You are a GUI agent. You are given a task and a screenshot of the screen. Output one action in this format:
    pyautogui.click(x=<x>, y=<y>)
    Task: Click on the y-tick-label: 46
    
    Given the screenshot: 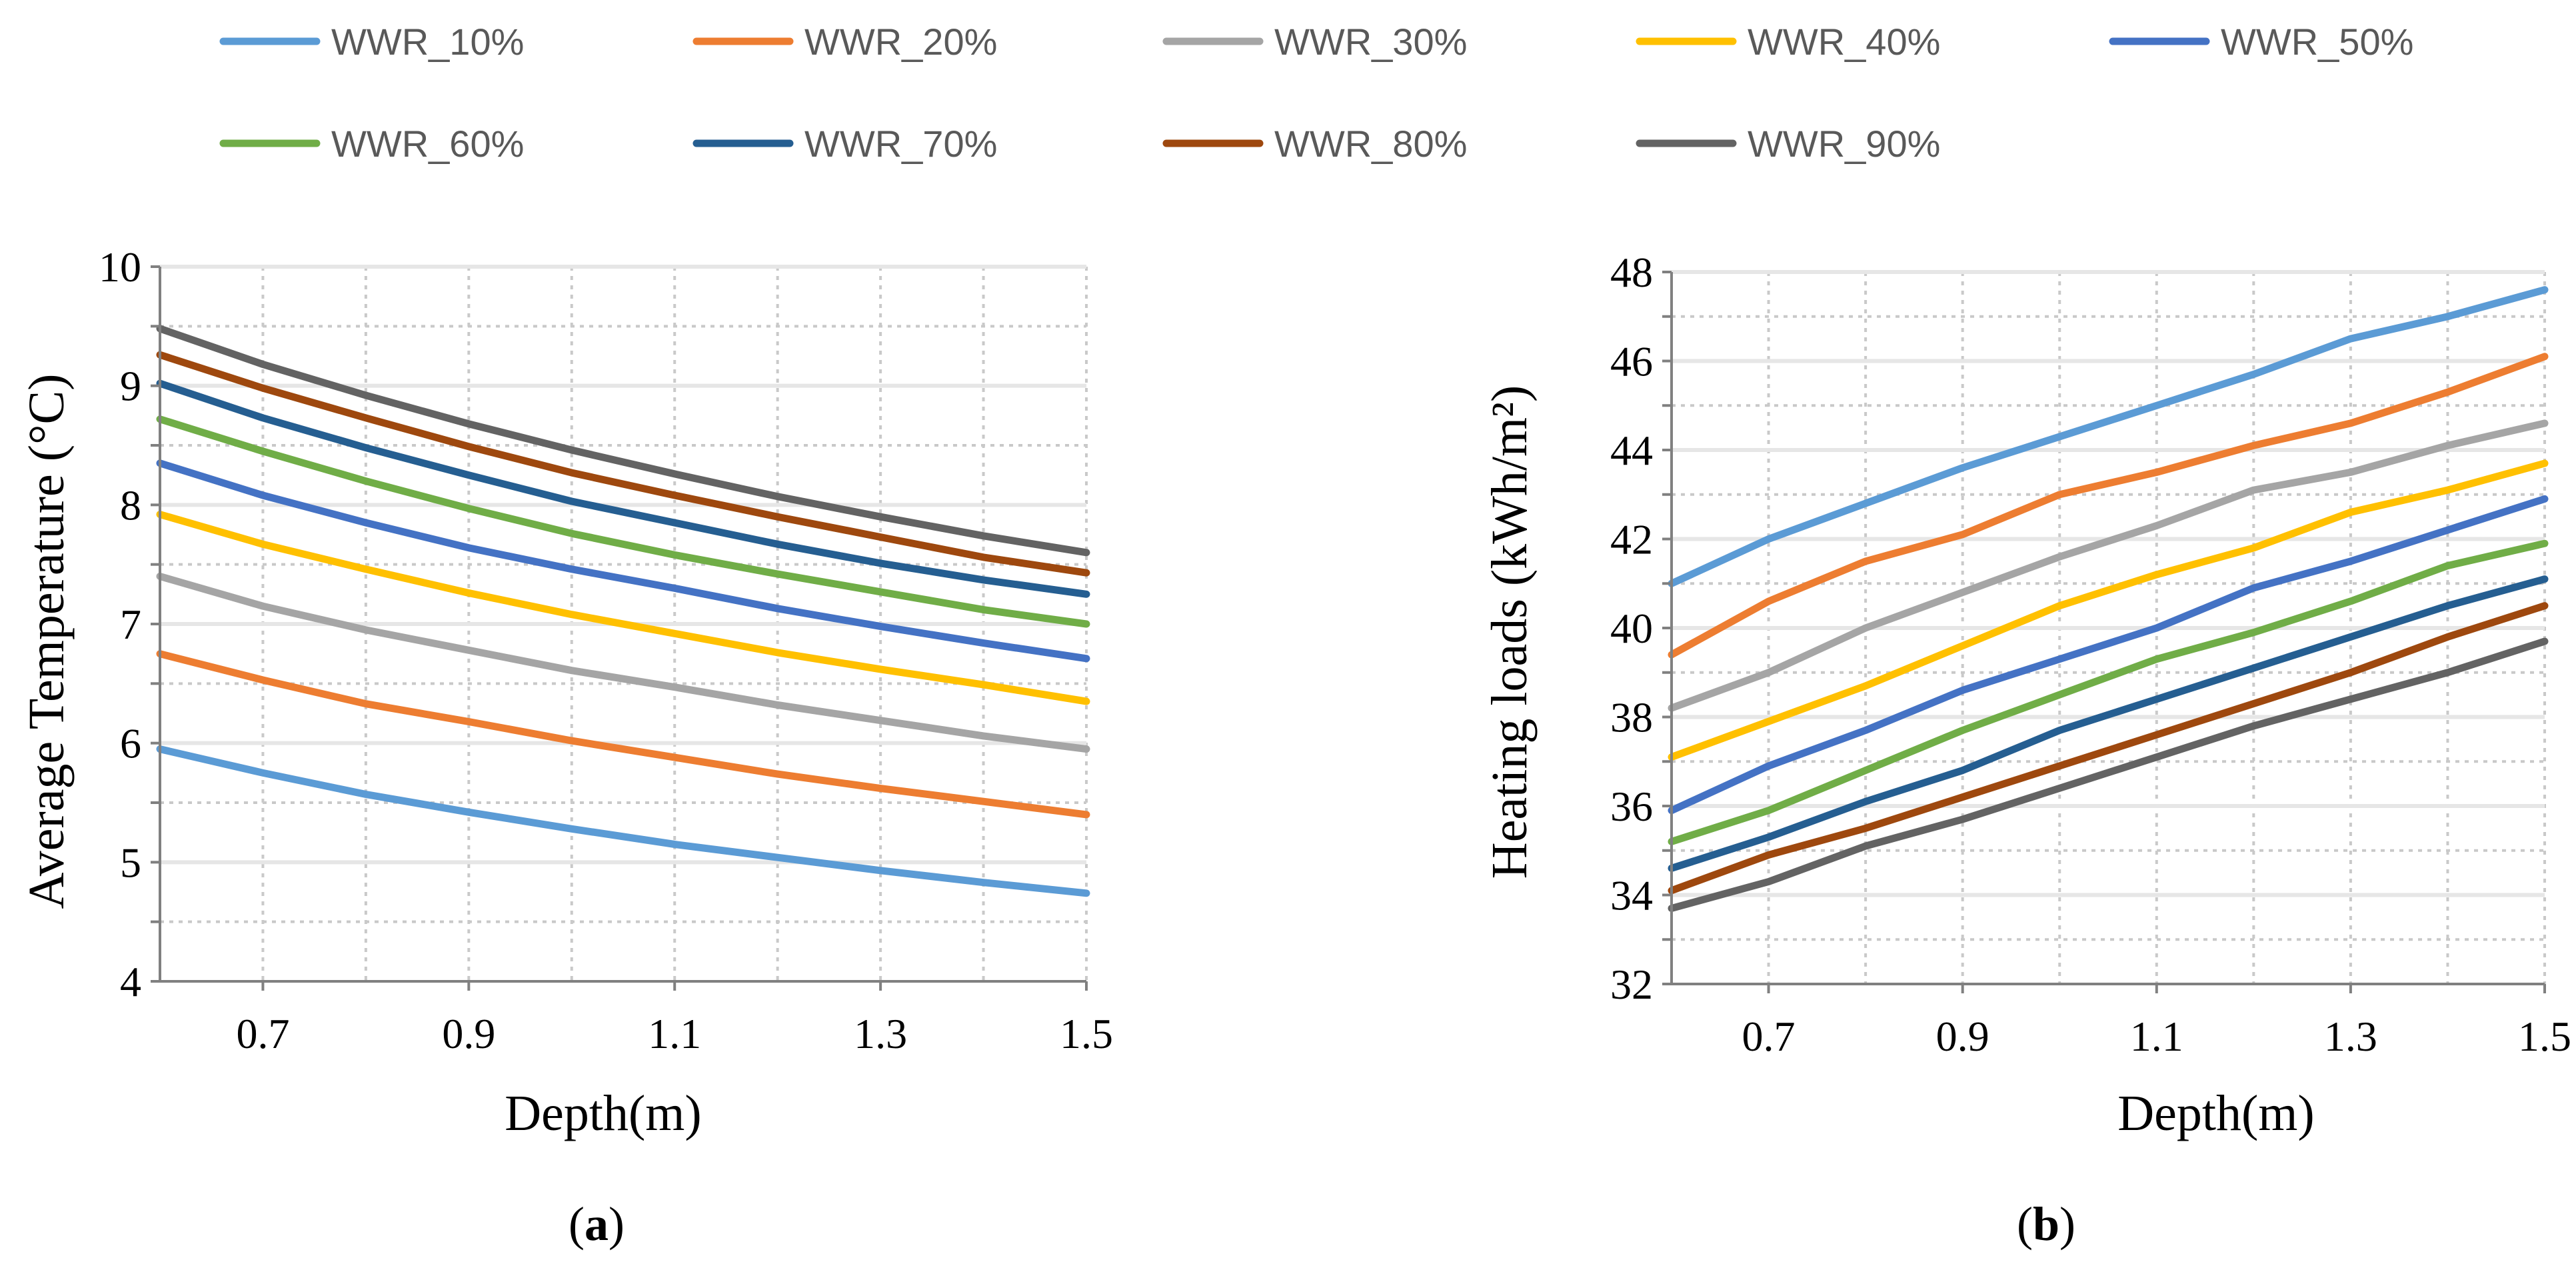 What is the action you would take?
    pyautogui.click(x=1632, y=361)
    